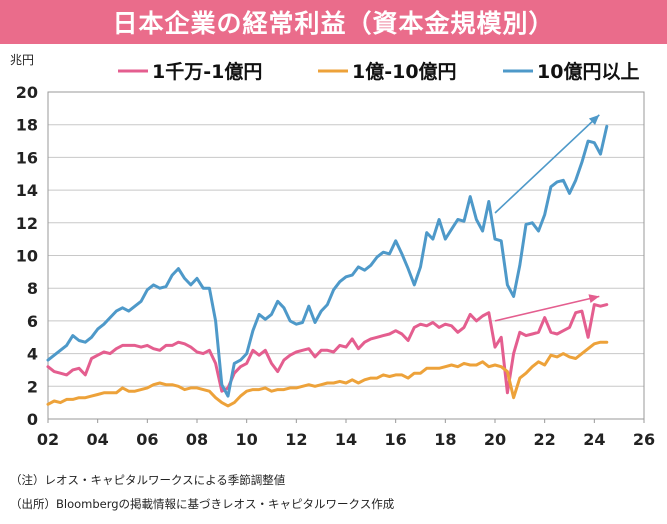  Describe the element at coordinates (327, 374) in the screenshot. I see `series-line-mid` at that location.